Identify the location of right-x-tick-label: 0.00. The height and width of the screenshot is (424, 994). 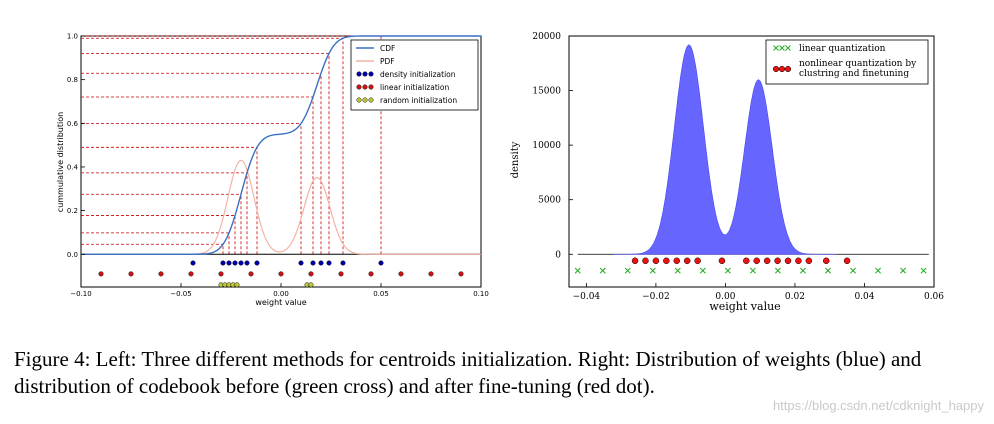
(725, 297).